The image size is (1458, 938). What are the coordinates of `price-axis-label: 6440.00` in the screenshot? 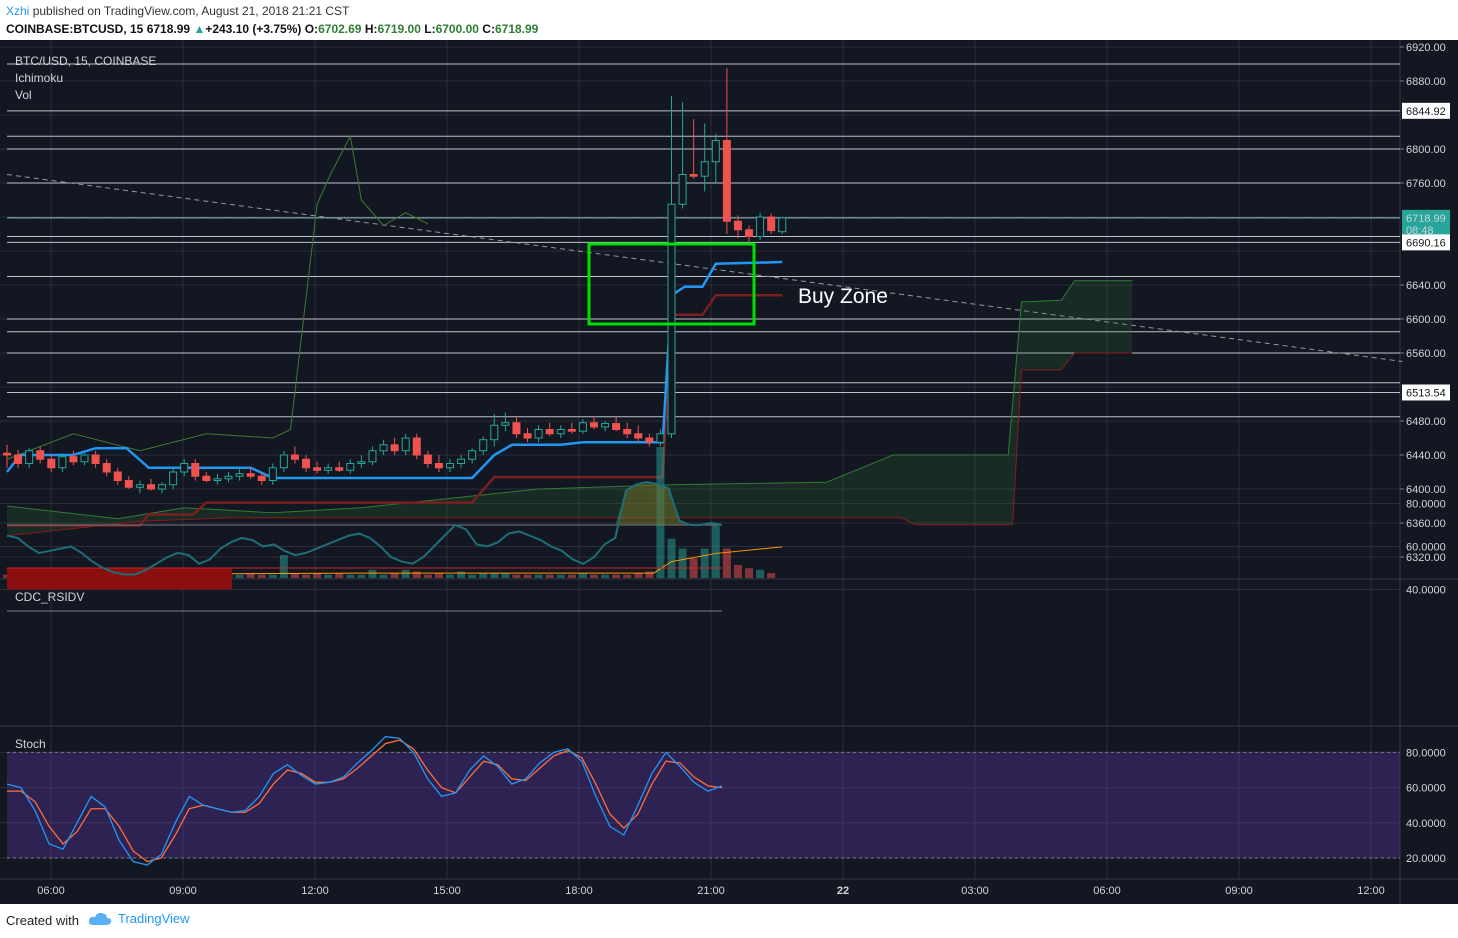 It's located at (1426, 456).